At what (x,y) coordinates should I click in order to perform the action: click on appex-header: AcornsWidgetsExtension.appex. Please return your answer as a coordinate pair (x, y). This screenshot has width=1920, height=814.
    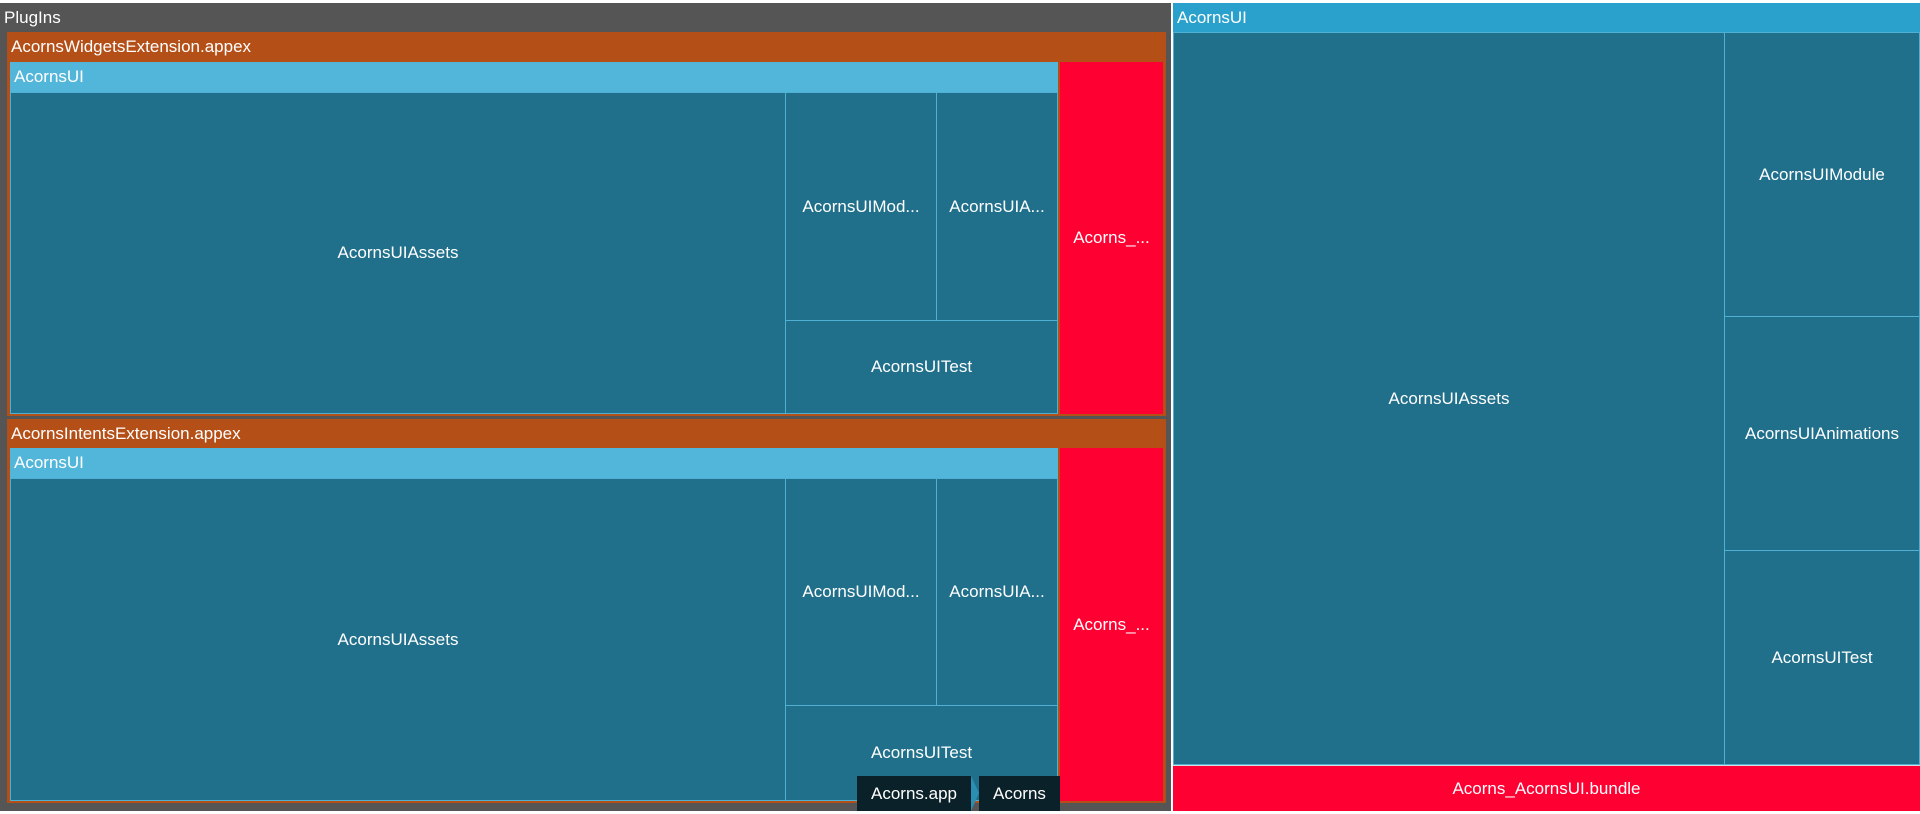
    Looking at the image, I should click on (131, 46).